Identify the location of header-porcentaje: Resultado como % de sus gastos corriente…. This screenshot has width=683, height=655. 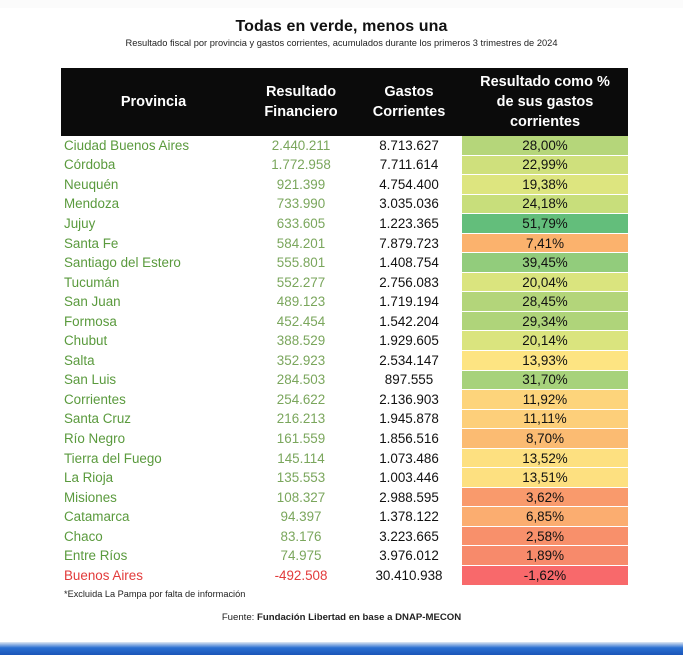
(545, 102).